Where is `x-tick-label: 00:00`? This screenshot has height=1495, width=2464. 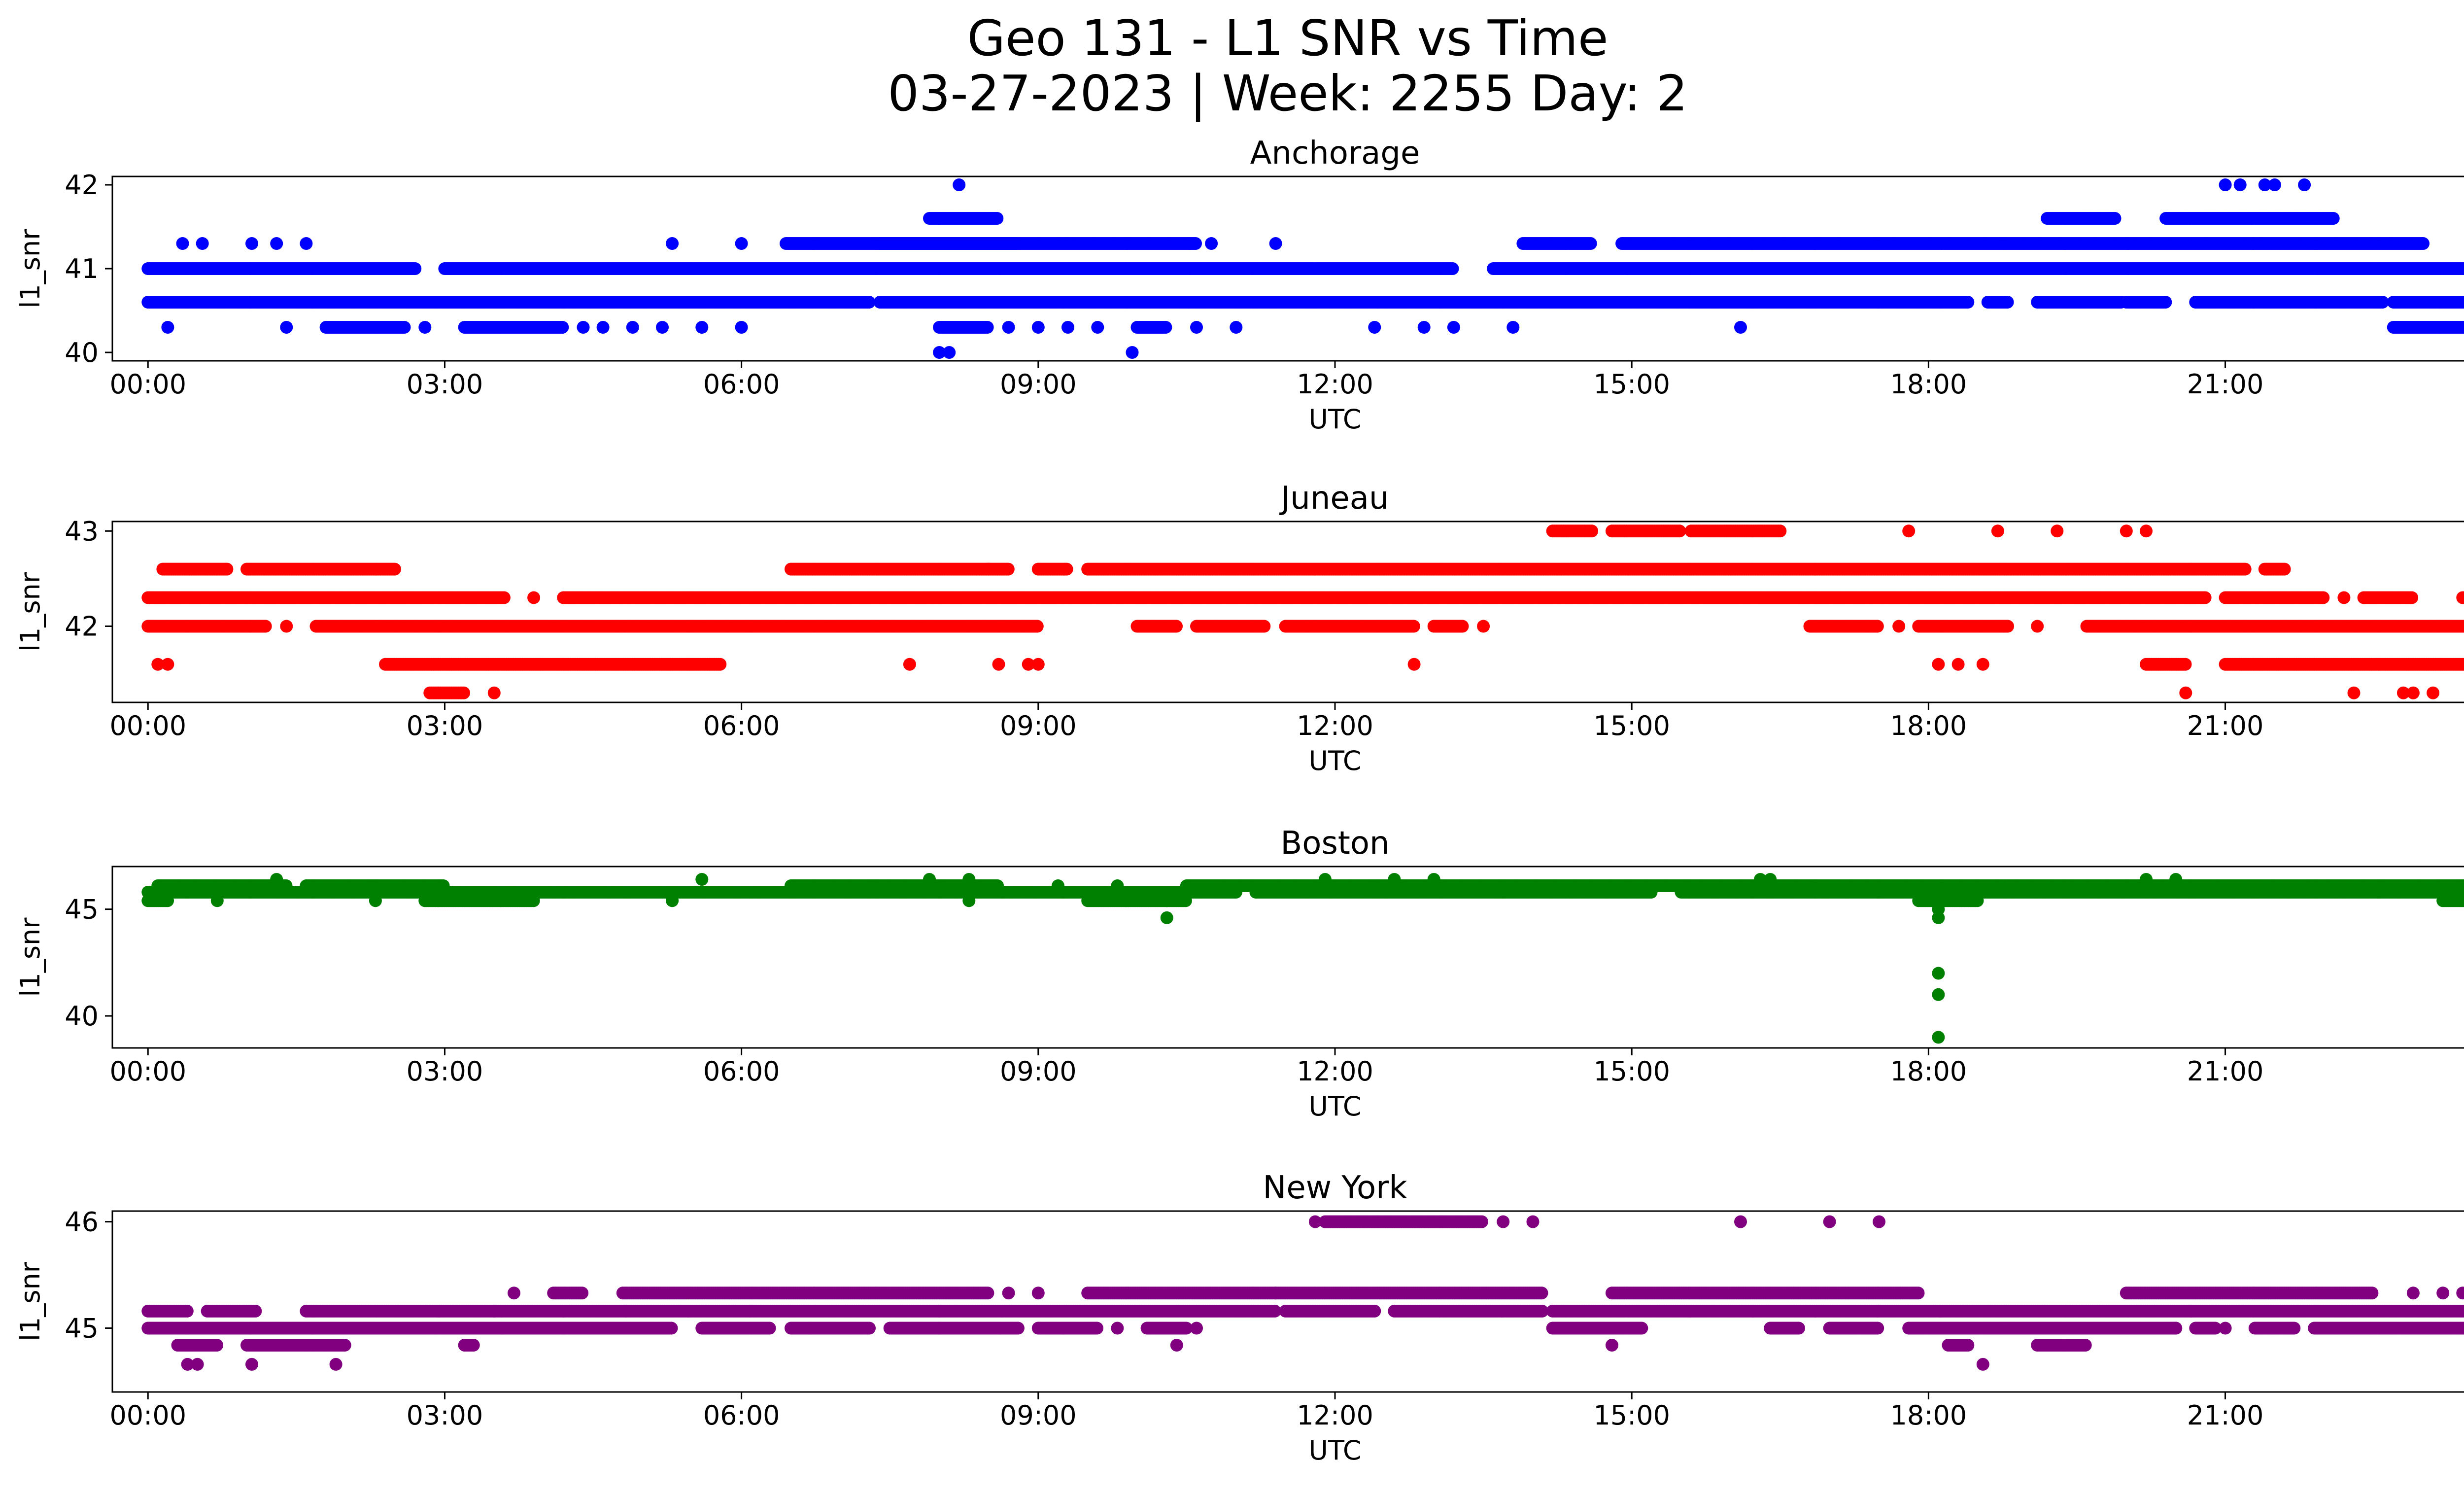 x-tick-label: 00:00 is located at coordinates (147, 384).